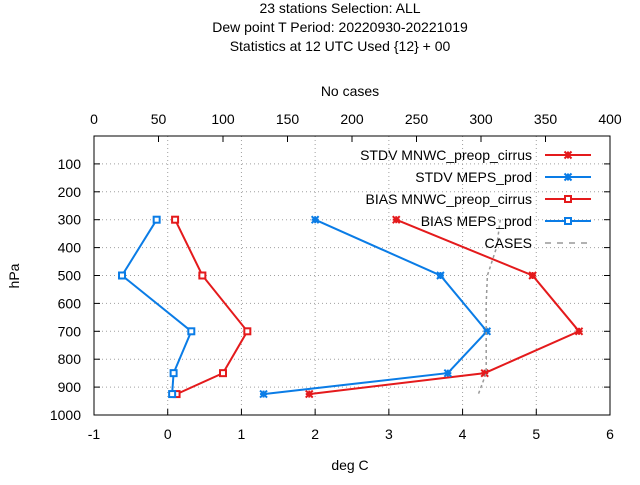 The image size is (640, 485). What do you see at coordinates (349, 465) in the screenshot?
I see `x-axis-label: deg C` at bounding box center [349, 465].